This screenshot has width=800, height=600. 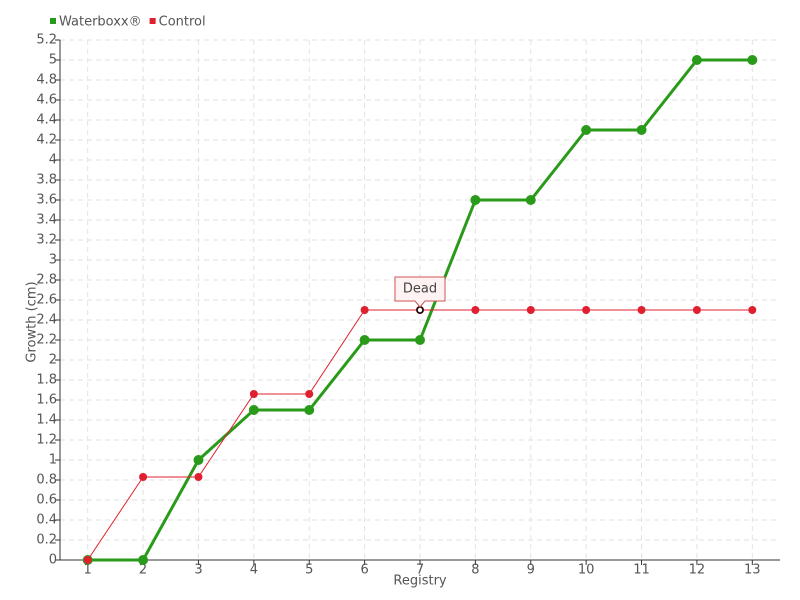 What do you see at coordinates (88, 570) in the screenshot?
I see `x-tick-label: 1` at bounding box center [88, 570].